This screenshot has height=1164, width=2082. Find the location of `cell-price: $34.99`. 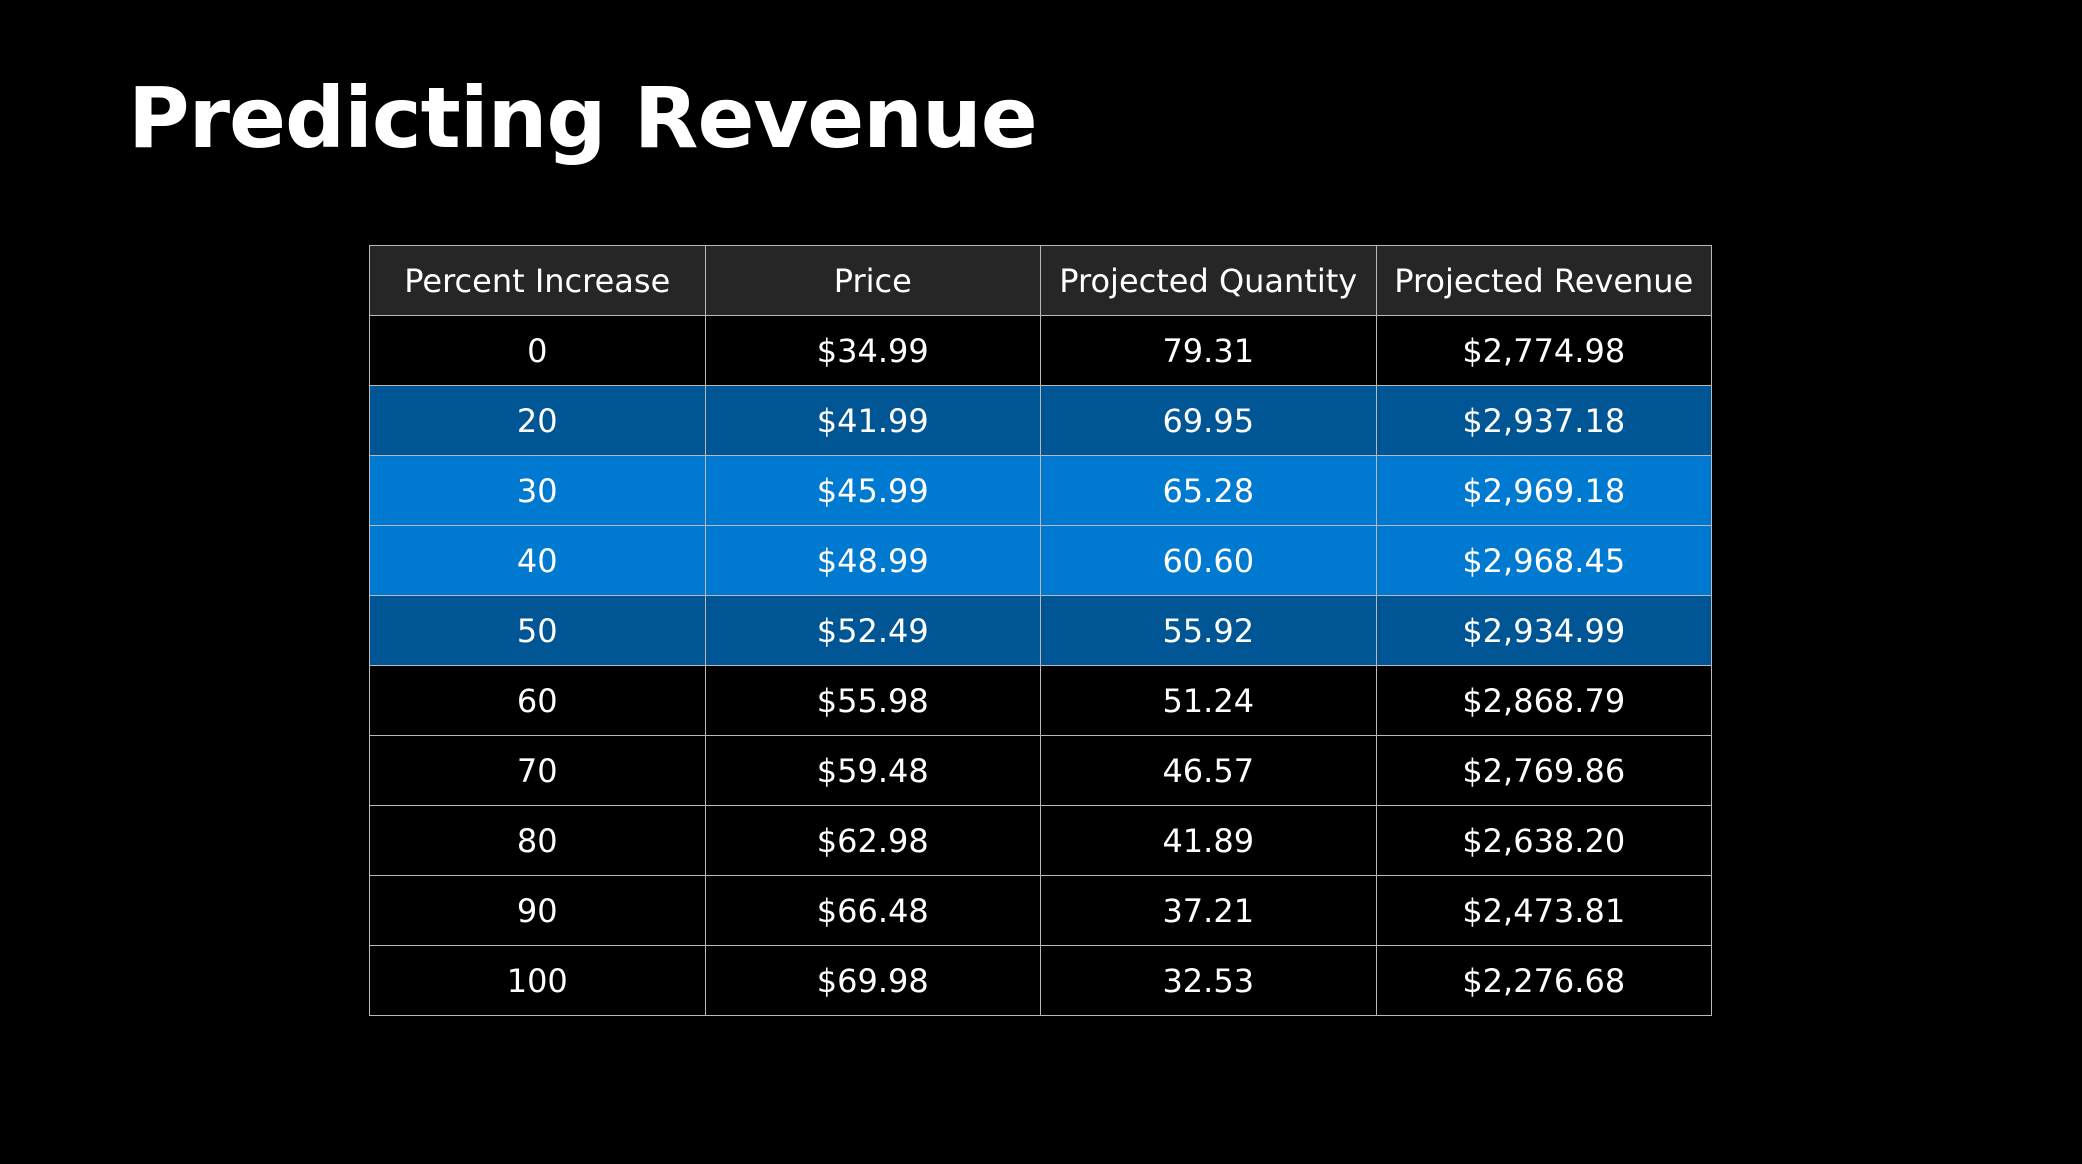

cell-price: $34.99 is located at coordinates (872, 350).